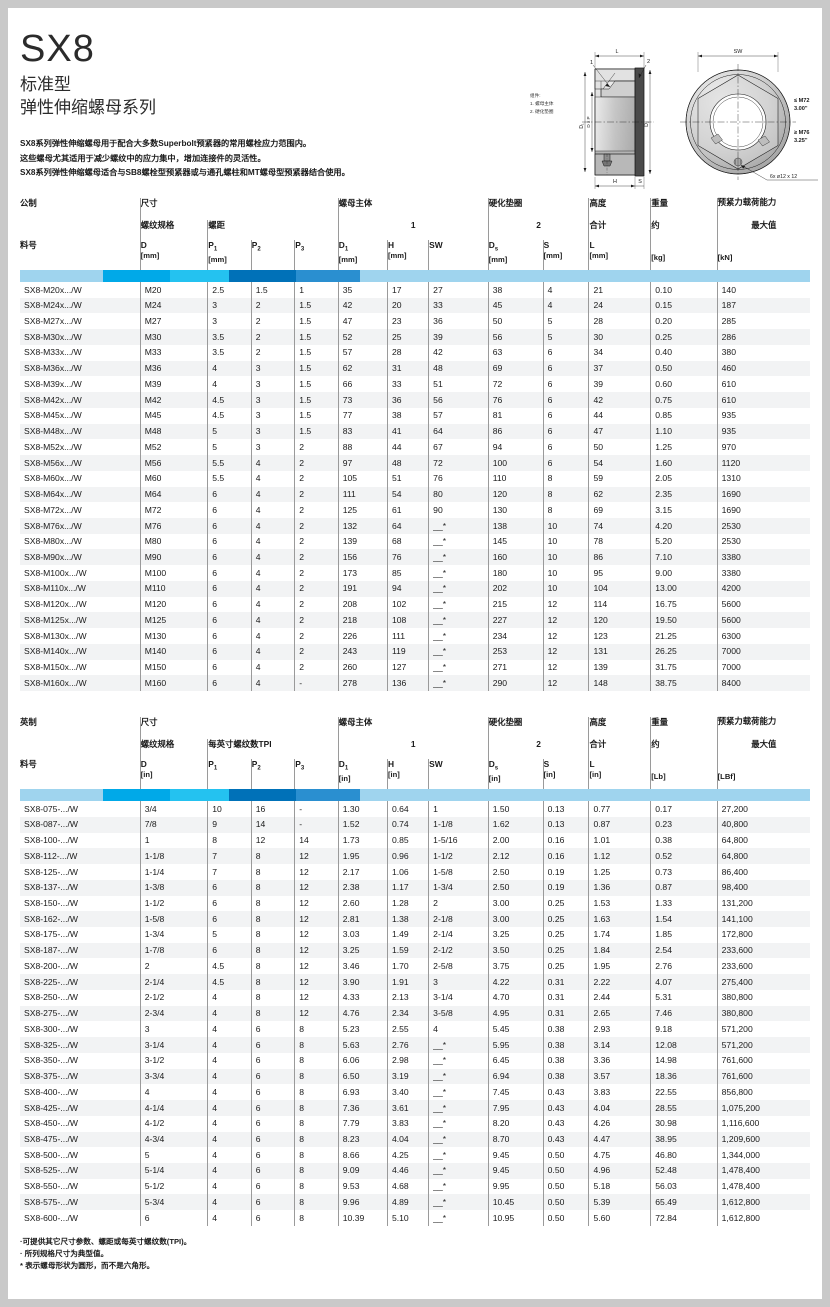 The width and height of the screenshot is (830, 1307). Describe the element at coordinates (174, 463) in the screenshot. I see `cell-D: M56` at that location.